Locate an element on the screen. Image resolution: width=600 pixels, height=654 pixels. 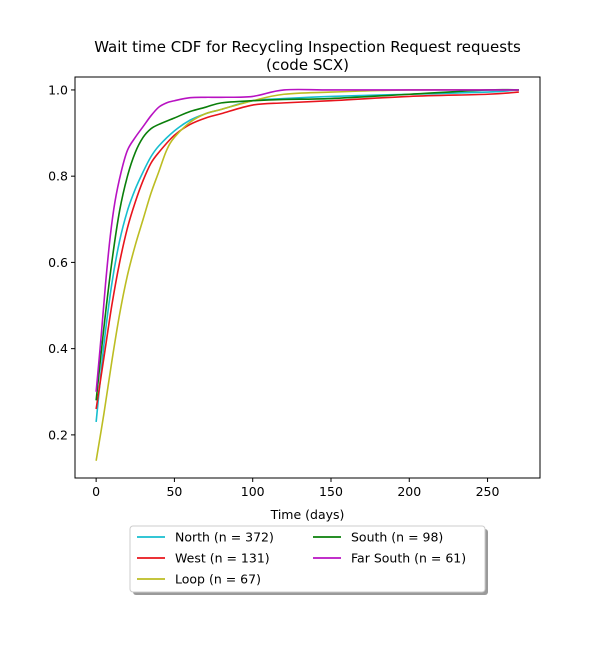
x-tick-label: 0 is located at coordinates (96, 491).